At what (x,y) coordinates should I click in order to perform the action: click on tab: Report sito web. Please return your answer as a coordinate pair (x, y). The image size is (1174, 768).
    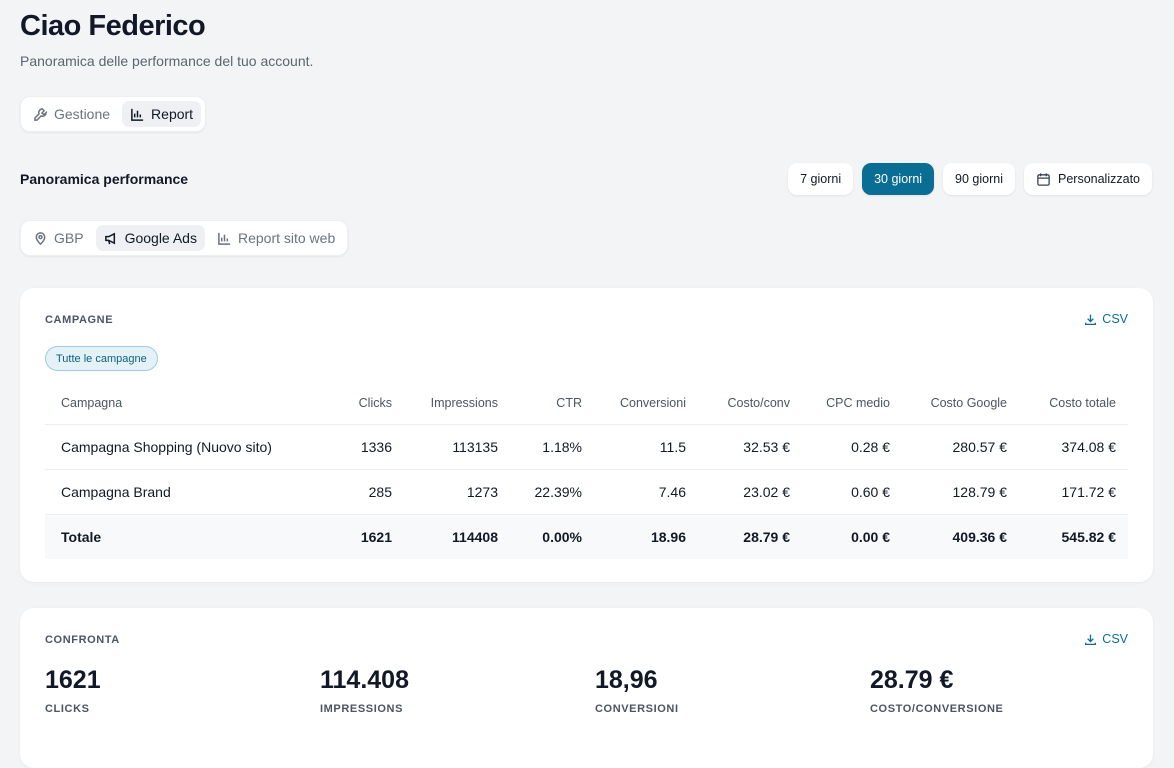
    Looking at the image, I should click on (276, 238).